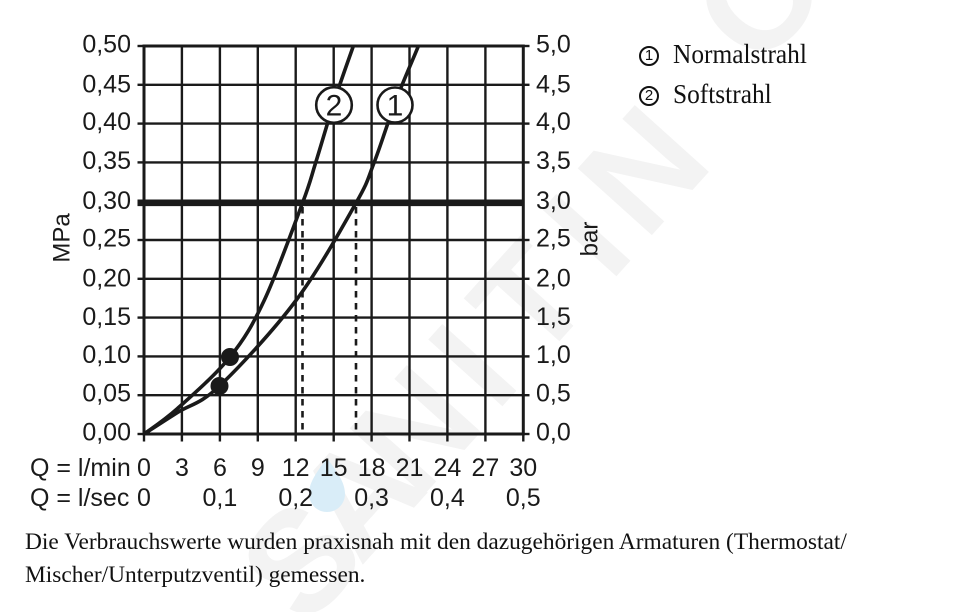 This screenshot has width=960, height=612. Describe the element at coordinates (106, 201) in the screenshot. I see `svg-text: 0,30` at that location.